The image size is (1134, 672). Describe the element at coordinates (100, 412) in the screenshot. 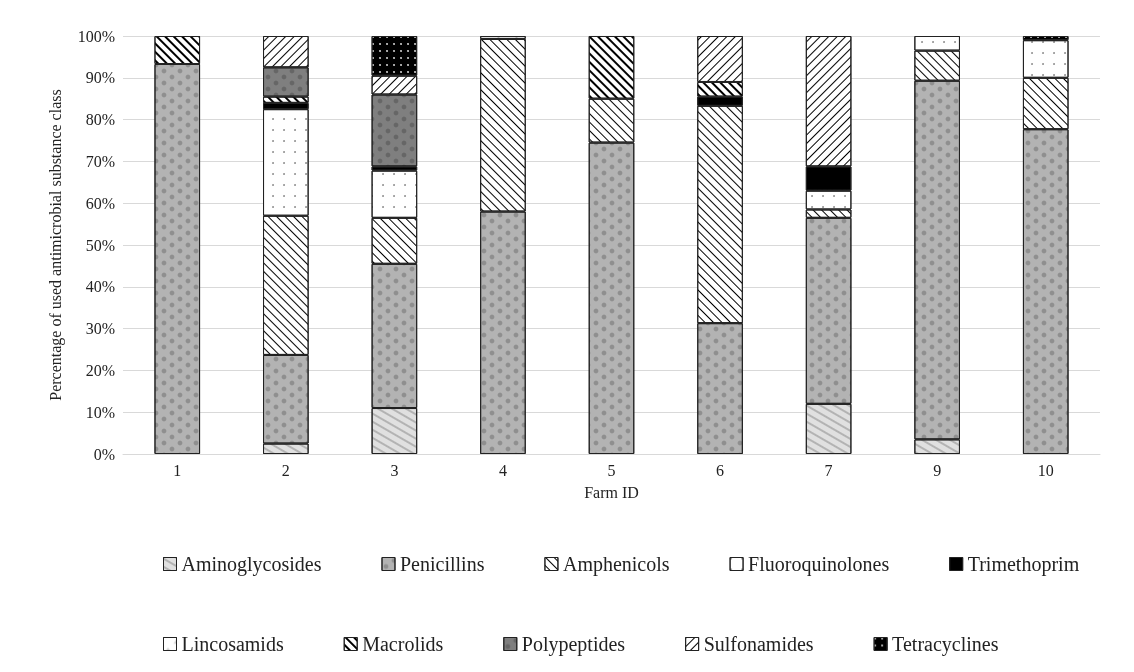

I see `y-tick-label: 10%` at that location.